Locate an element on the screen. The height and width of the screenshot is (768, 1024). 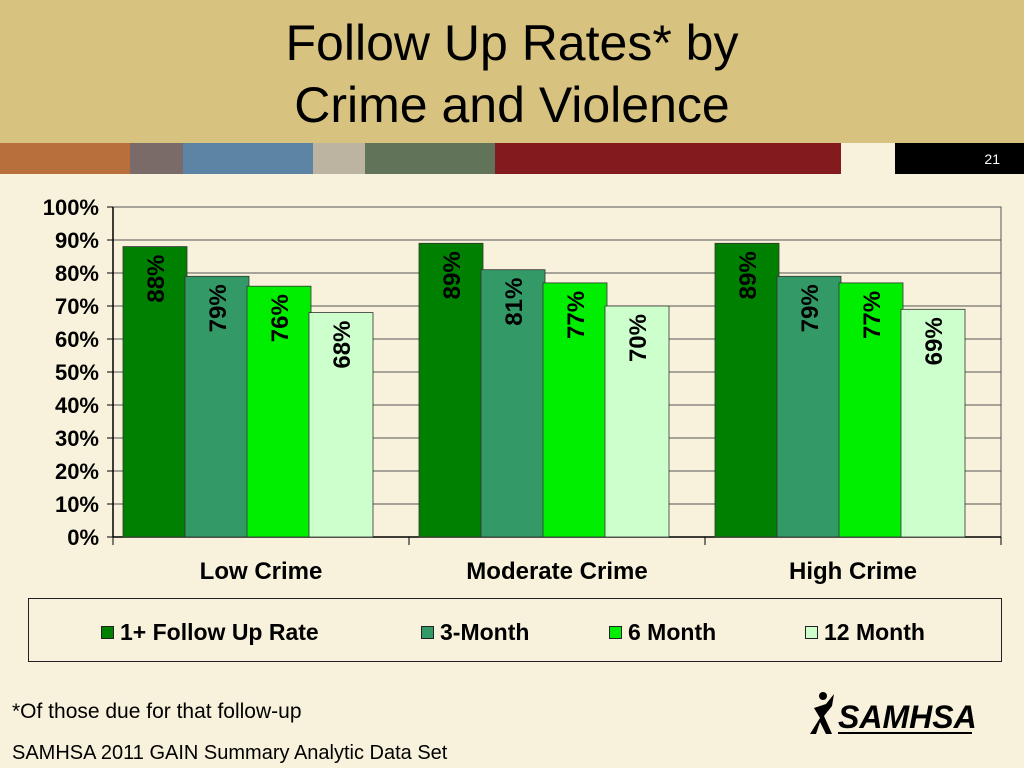
samhsa-logo: SAMHSA is located at coordinates (893, 713).